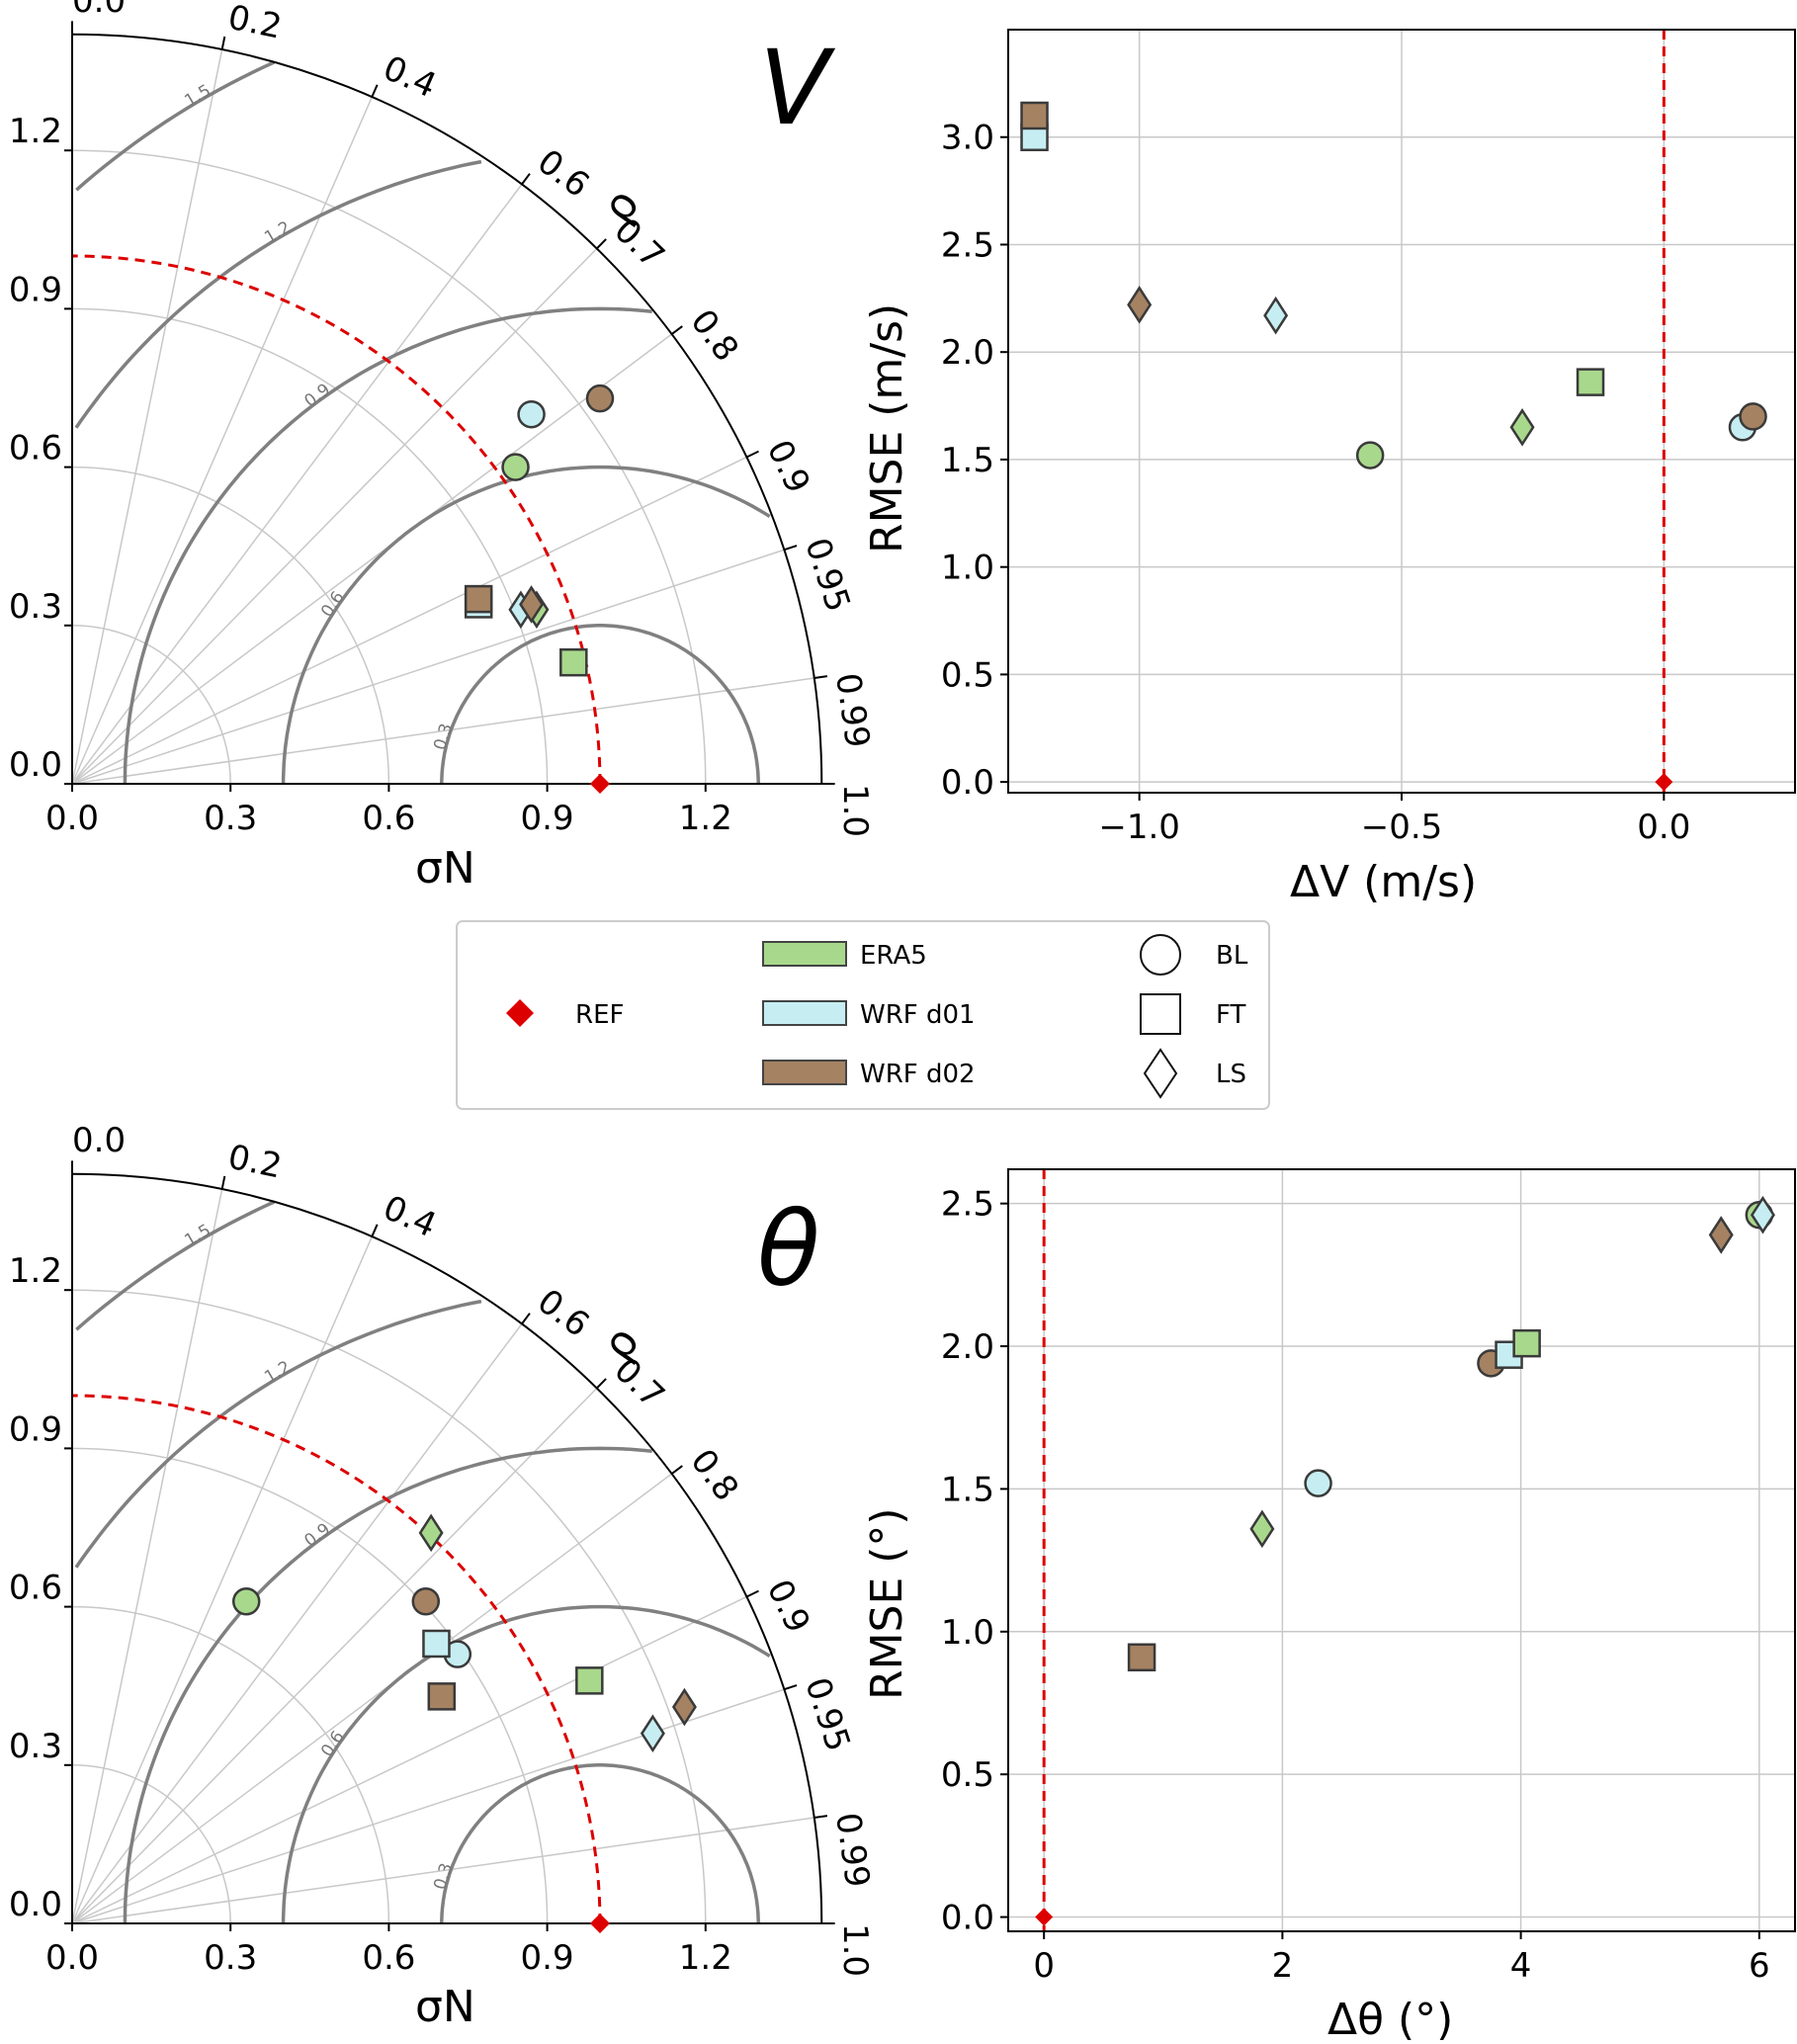 This screenshot has height=2044, width=1797. Describe the element at coordinates (804, 1013) in the screenshot. I see `legend-wrf-d01-swatch` at that location.